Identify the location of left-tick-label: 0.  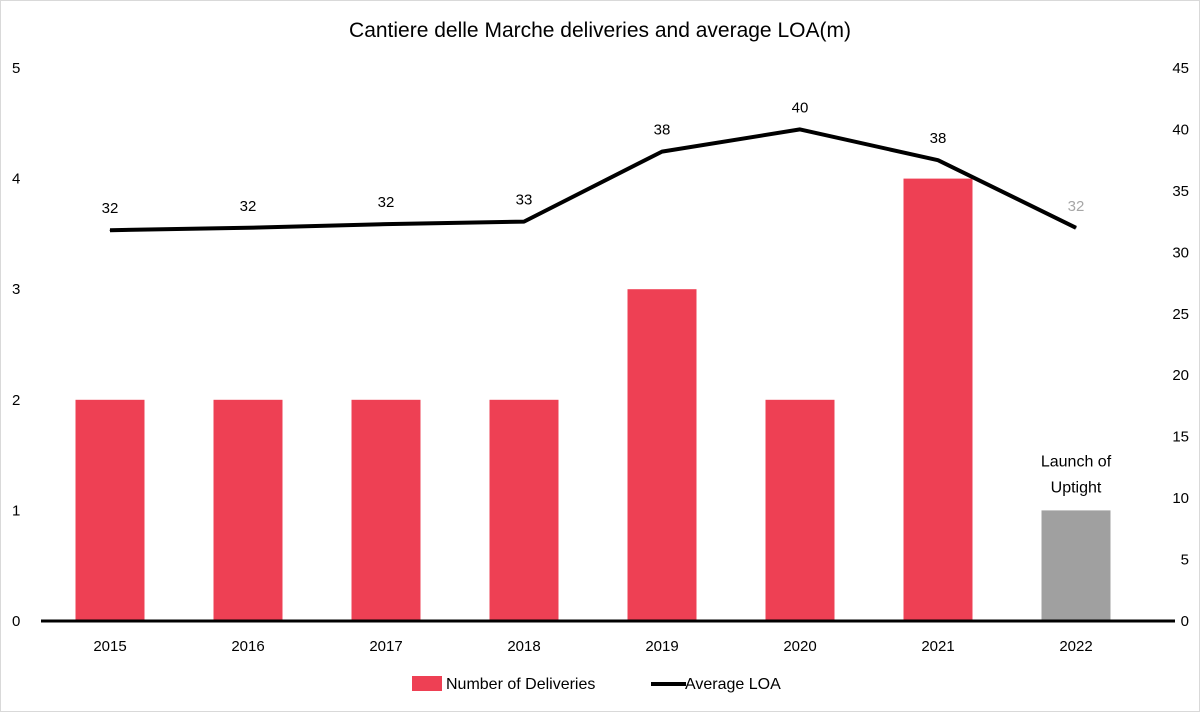
(16, 621).